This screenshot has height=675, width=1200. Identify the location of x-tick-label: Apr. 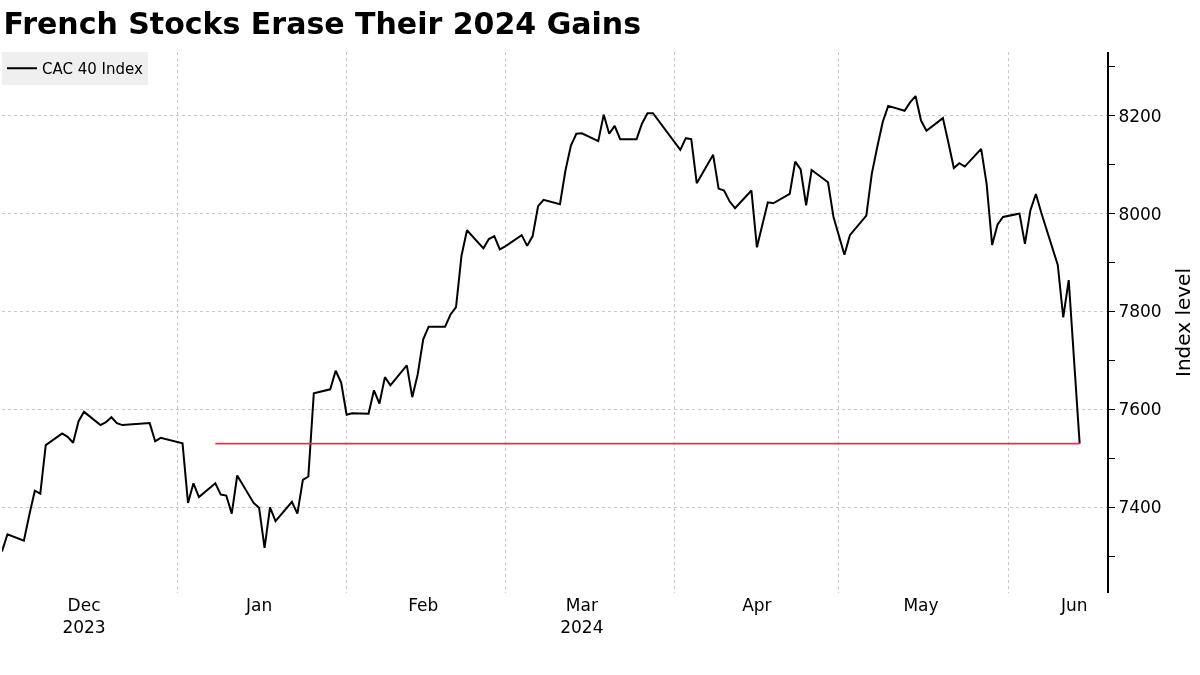
(757, 605).